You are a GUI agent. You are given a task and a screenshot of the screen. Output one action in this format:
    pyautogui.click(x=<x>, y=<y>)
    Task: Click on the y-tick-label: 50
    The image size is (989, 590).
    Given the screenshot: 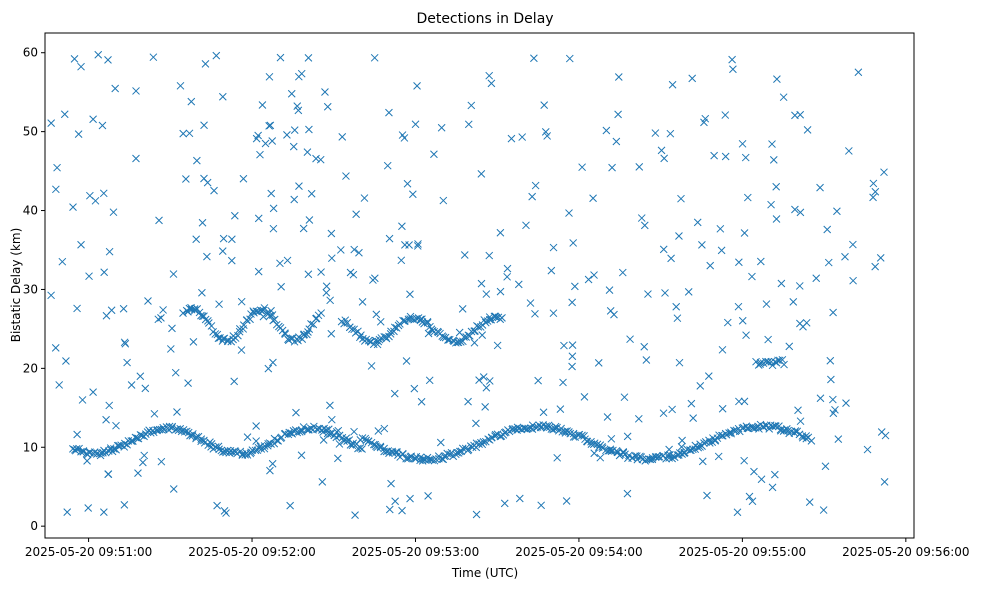 What is the action you would take?
    pyautogui.click(x=30, y=132)
    